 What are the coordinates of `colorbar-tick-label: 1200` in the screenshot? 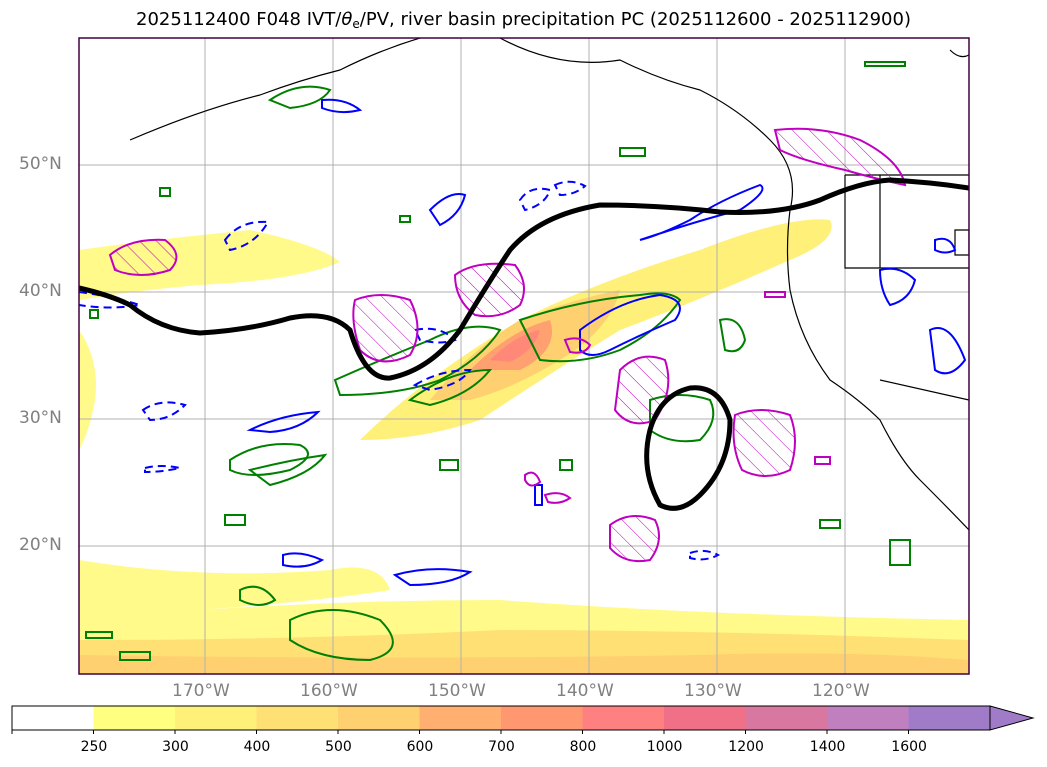 It's located at (746, 747).